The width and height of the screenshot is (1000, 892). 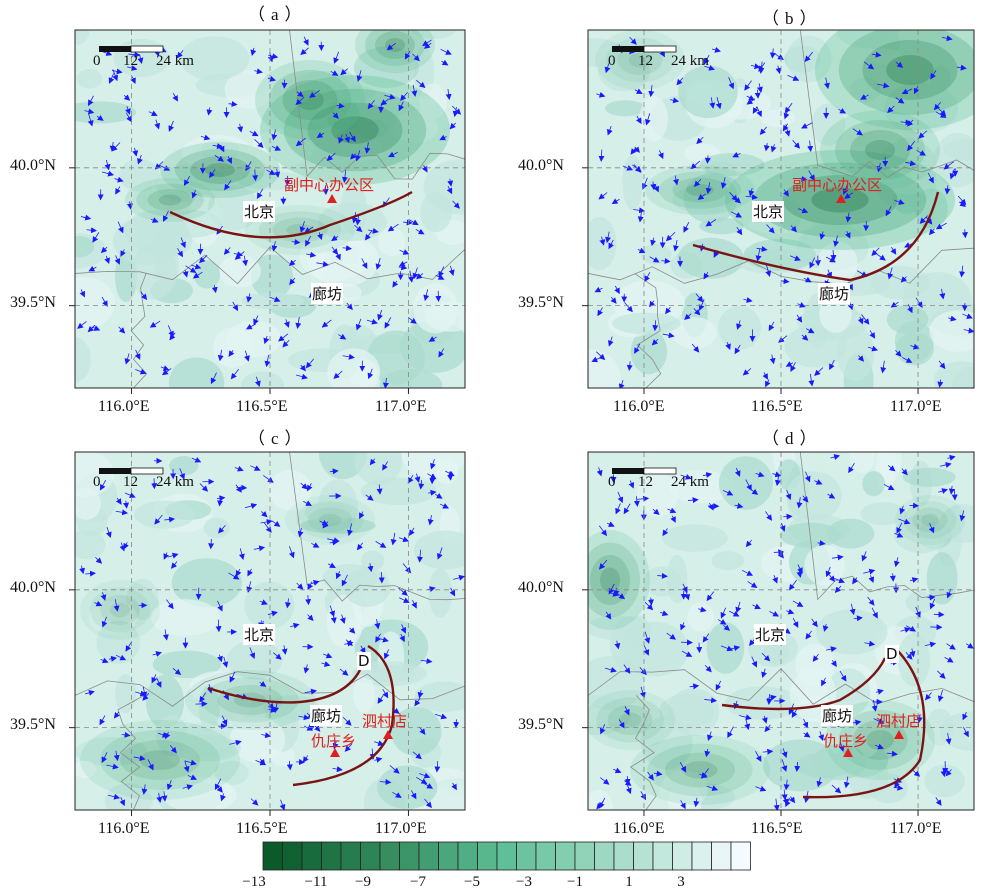 I want to click on scale-bar-white, so click(x=147, y=471).